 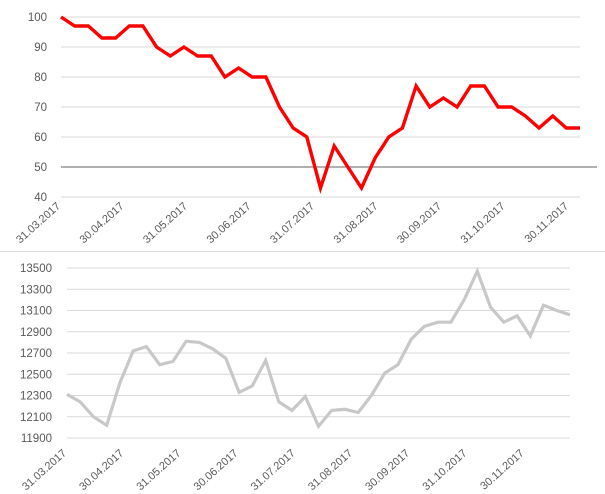 I want to click on bottom-x-tick-label: 31.10.2017, so click(x=444, y=470).